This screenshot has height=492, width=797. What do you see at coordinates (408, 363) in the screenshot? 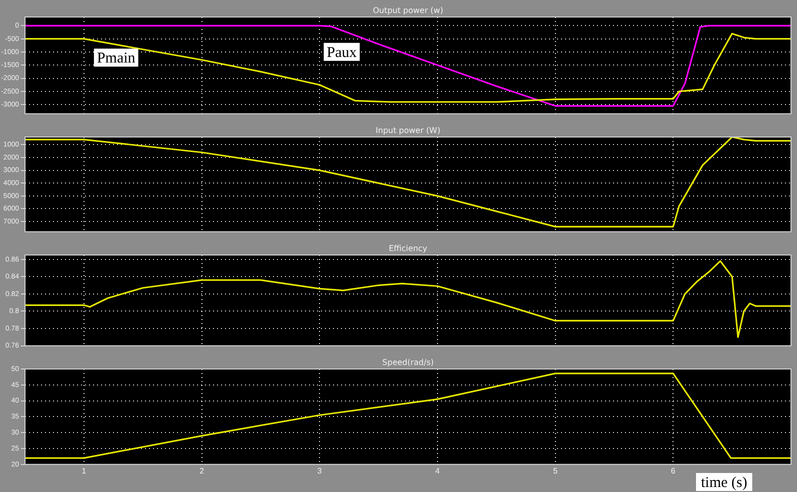
I see `chart-title: Speed(rad/s)` at bounding box center [408, 363].